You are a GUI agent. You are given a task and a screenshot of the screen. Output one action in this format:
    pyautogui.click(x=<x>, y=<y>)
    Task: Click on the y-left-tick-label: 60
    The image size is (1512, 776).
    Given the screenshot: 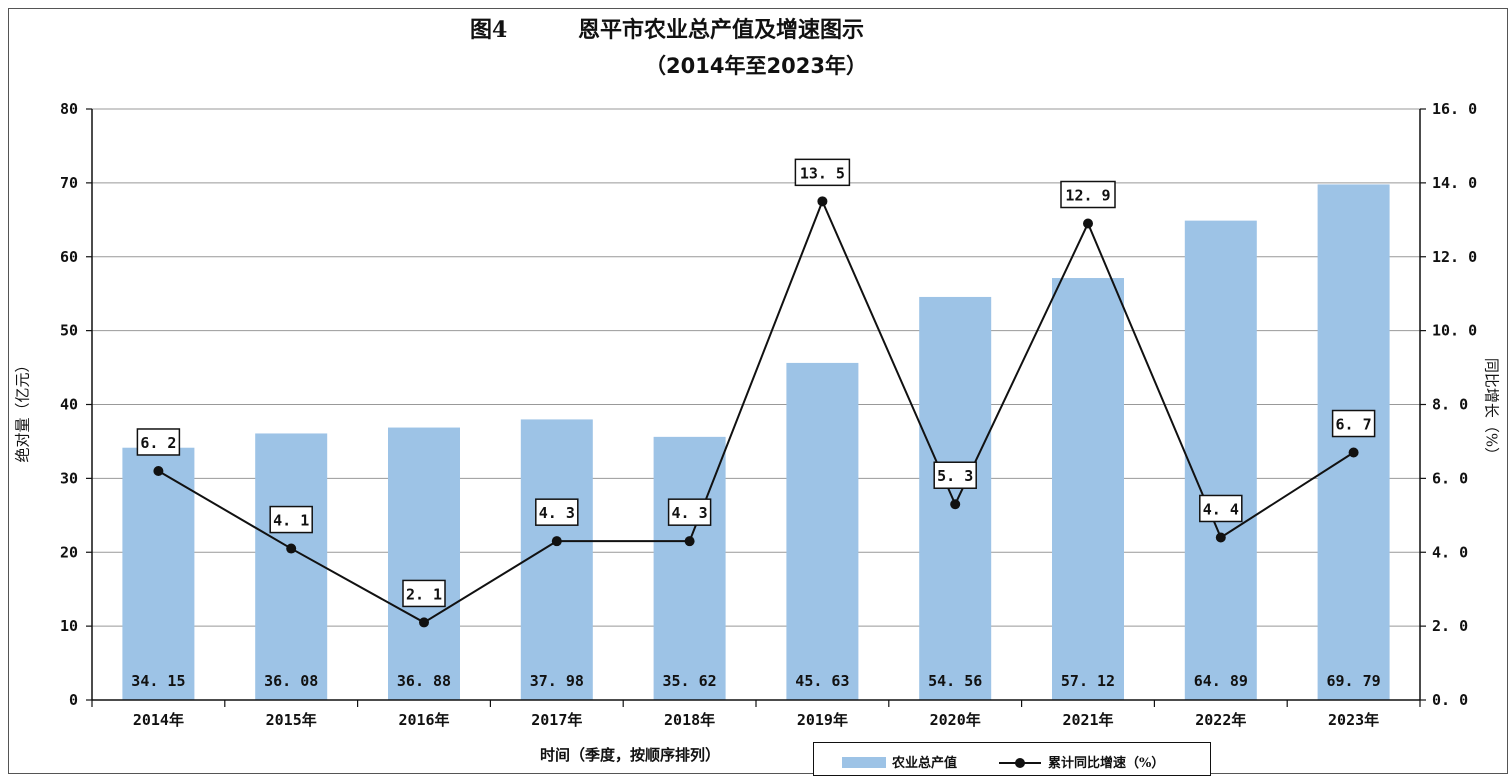 What is the action you would take?
    pyautogui.click(x=69, y=257)
    